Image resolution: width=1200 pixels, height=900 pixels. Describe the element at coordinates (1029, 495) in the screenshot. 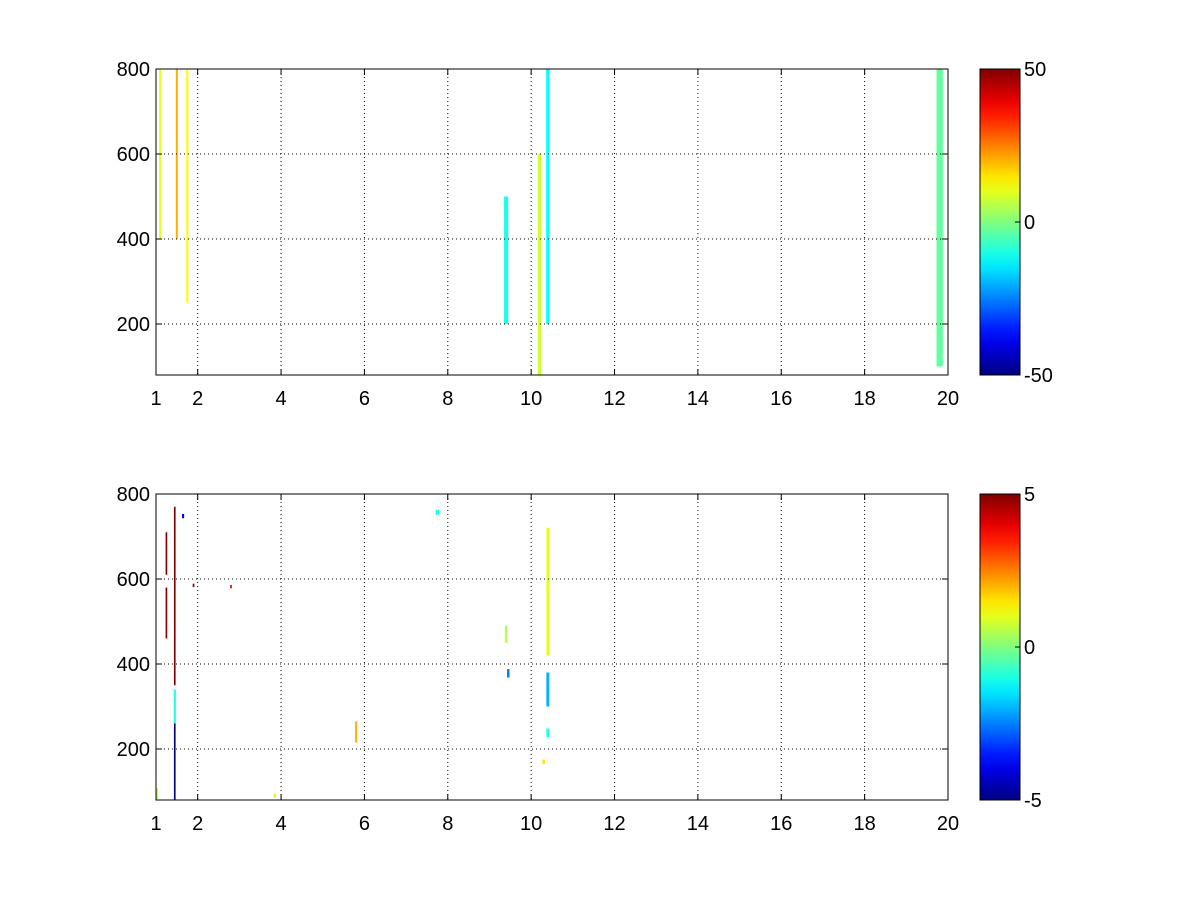

I see `colorbar-tick-label: 5` at that location.